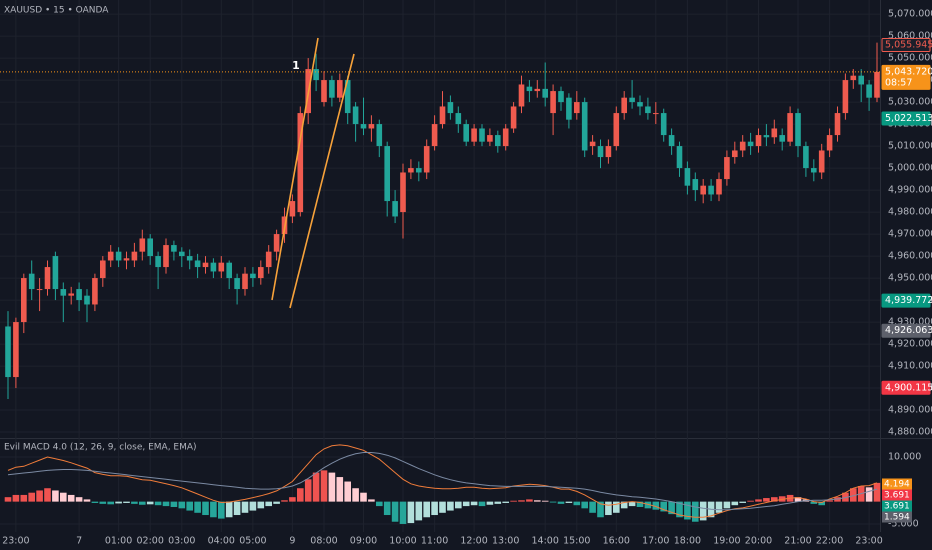 The width and height of the screenshot is (932, 550). Describe the element at coordinates (829, 541) in the screenshot. I see `x-tick-label: 22:00` at that location.